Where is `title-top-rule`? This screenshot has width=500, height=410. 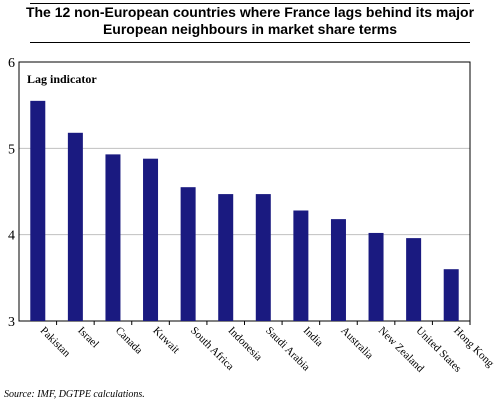
title-top-rule is located at coordinates (250, 3).